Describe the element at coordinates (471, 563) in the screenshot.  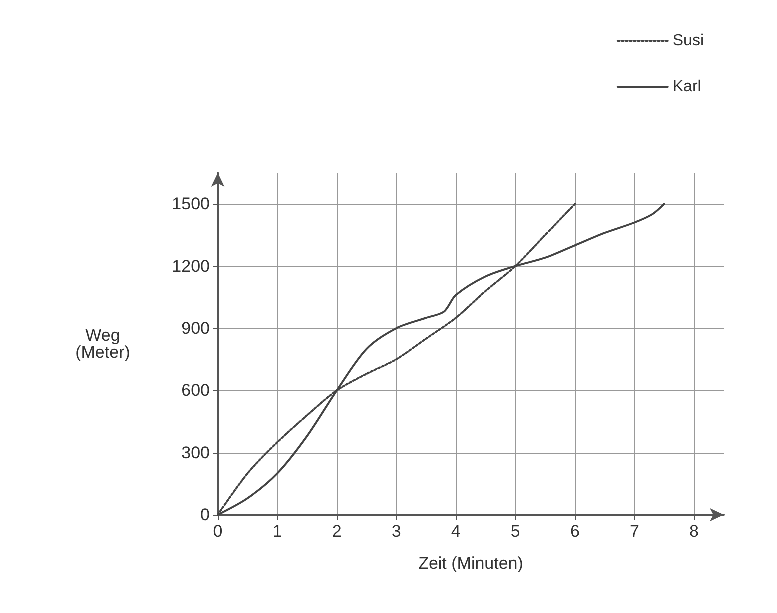
I see `x-axis-title: Zeit (Minuten)` at that location.